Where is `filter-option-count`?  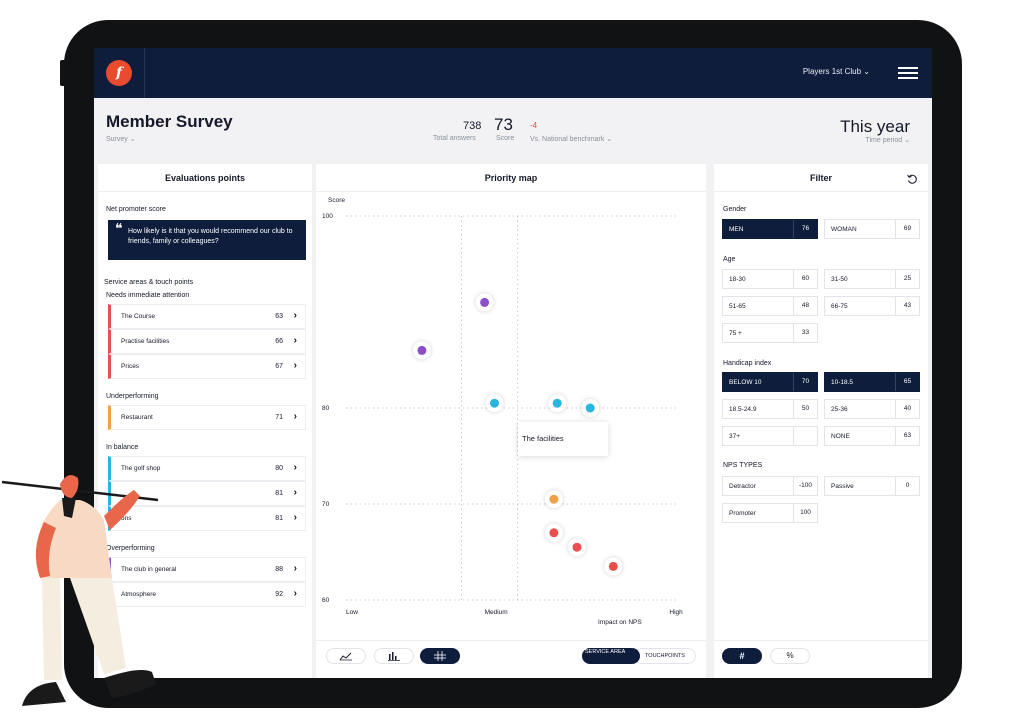 filter-option-count is located at coordinates (805, 436).